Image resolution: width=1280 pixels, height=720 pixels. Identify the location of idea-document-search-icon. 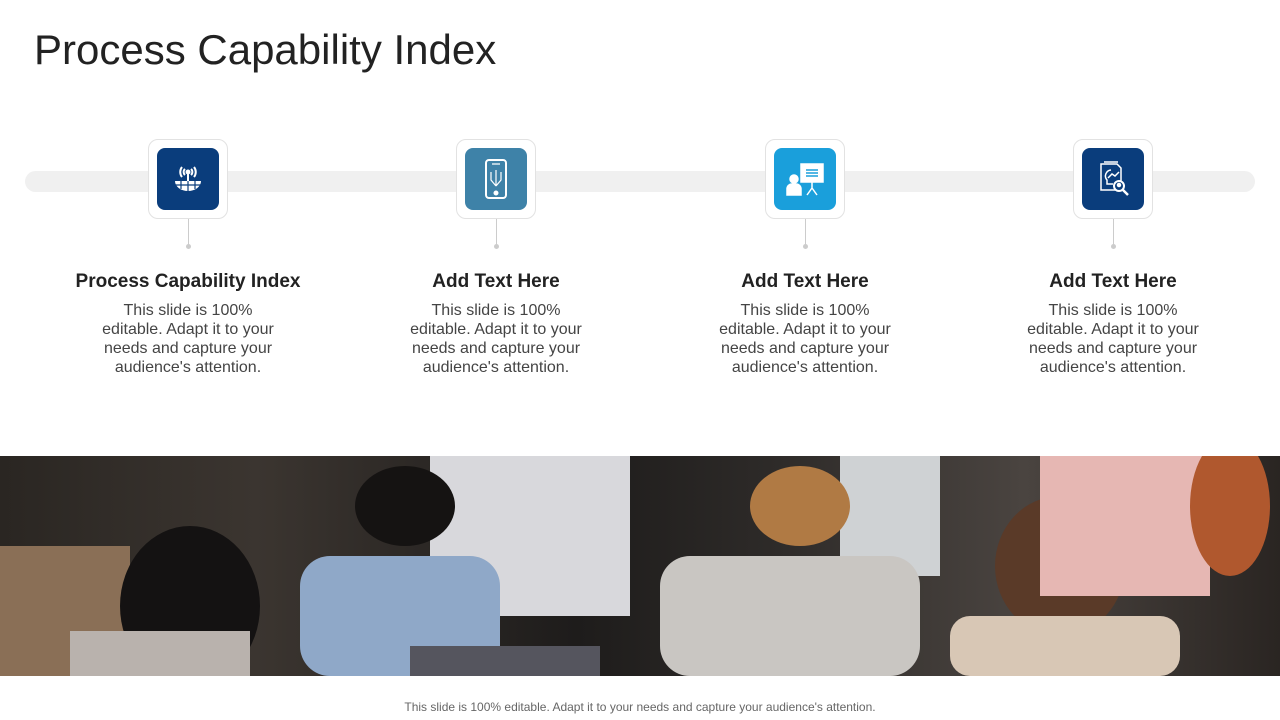
(1113, 179).